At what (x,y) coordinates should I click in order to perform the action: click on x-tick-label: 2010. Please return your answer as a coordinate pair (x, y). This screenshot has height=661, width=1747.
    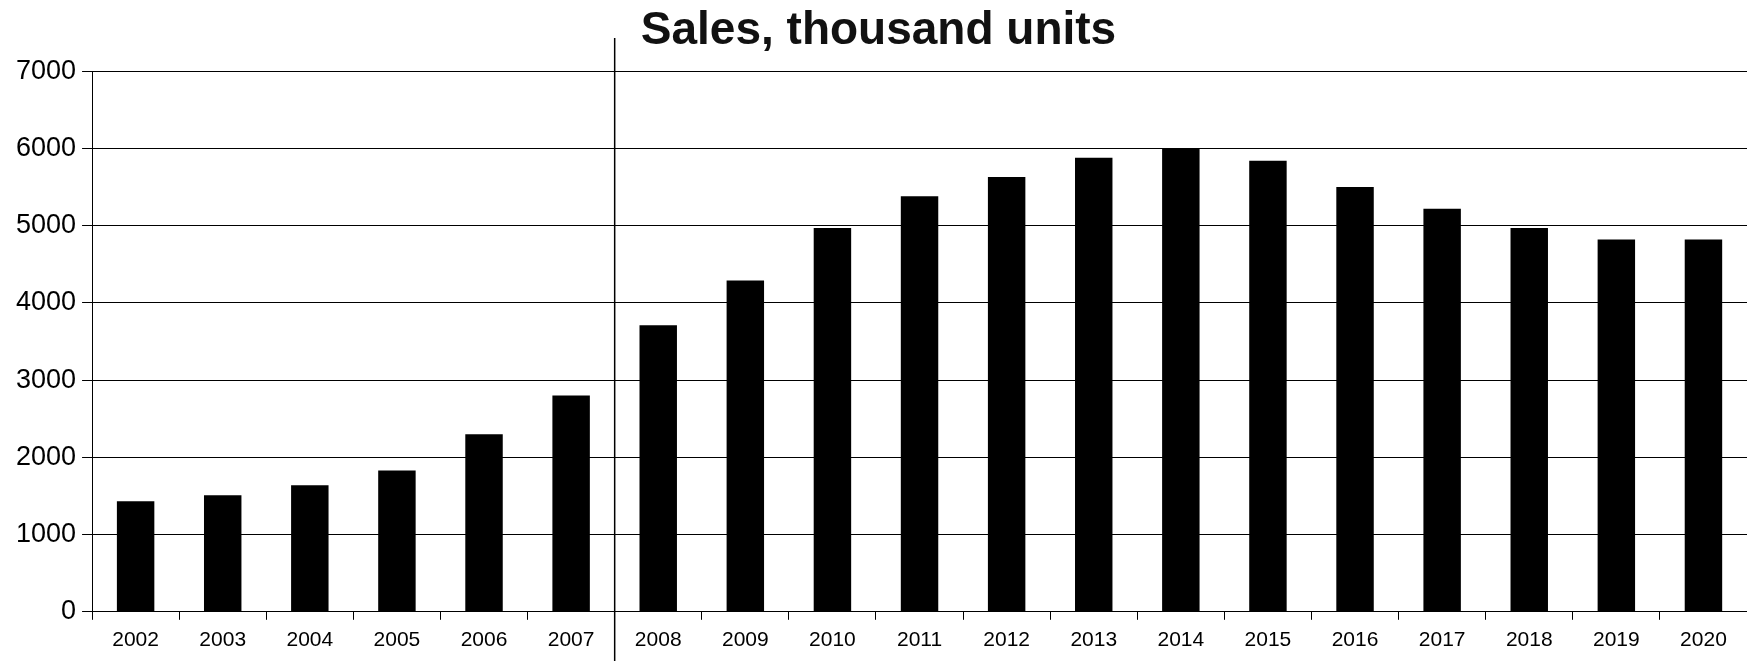
    Looking at the image, I should click on (832, 639).